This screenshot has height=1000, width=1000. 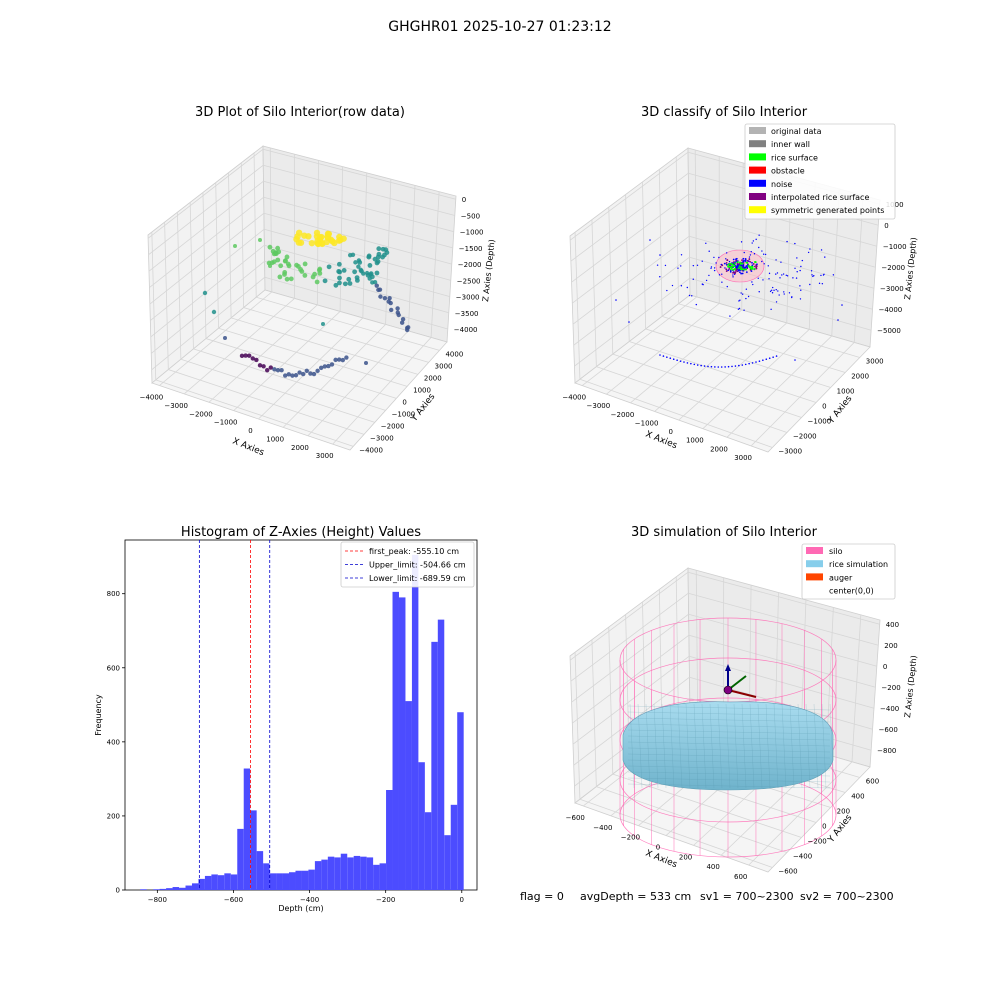 I want to click on x-tick-label: −1000, so click(x=226, y=423).